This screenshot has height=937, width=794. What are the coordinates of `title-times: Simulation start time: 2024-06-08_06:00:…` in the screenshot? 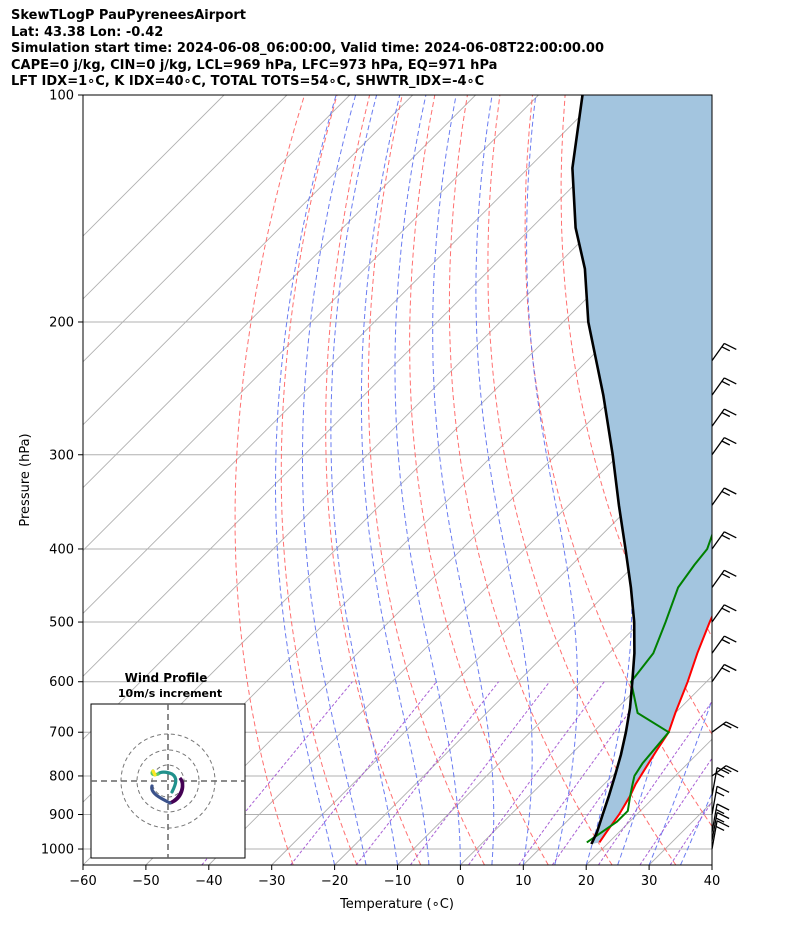 It's located at (307, 48).